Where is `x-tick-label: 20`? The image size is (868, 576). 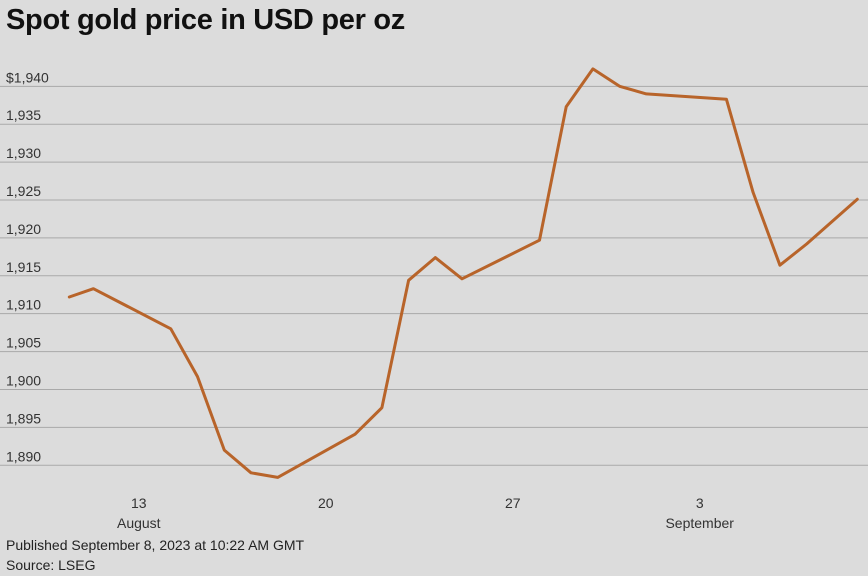 x-tick-label: 20 is located at coordinates (326, 503).